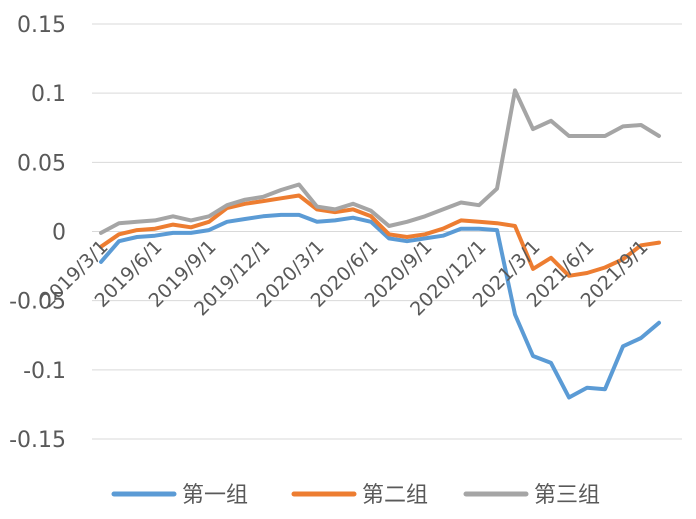  I want to click on legend-label-3: 第三组, so click(567, 495).